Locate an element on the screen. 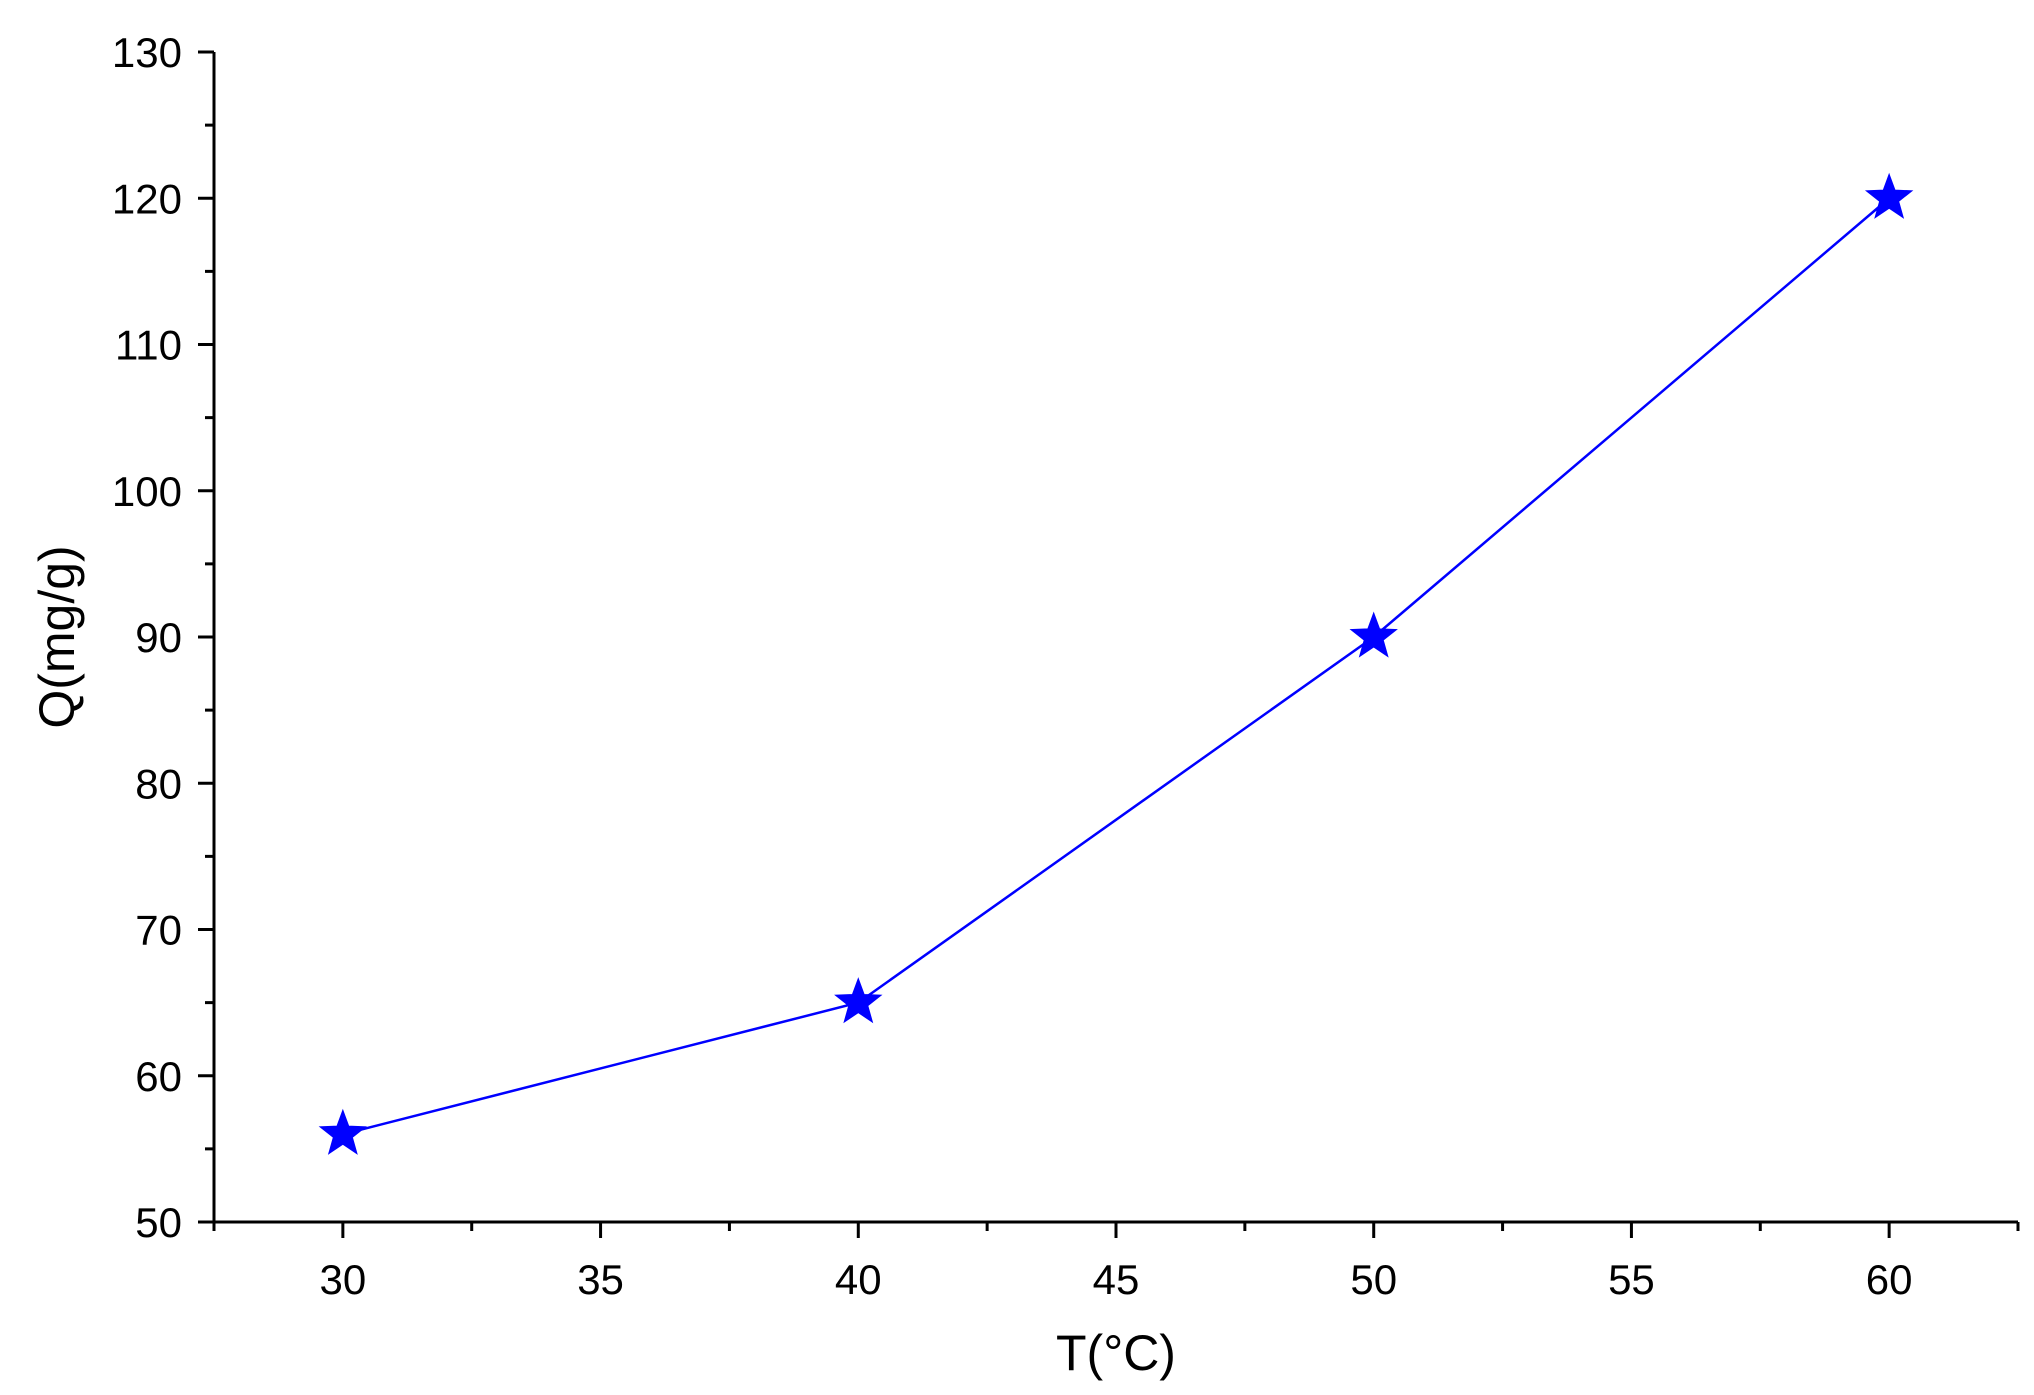 Image resolution: width=2034 pixels, height=1395 pixels. y-tick-label: 130 is located at coordinates (147, 52).